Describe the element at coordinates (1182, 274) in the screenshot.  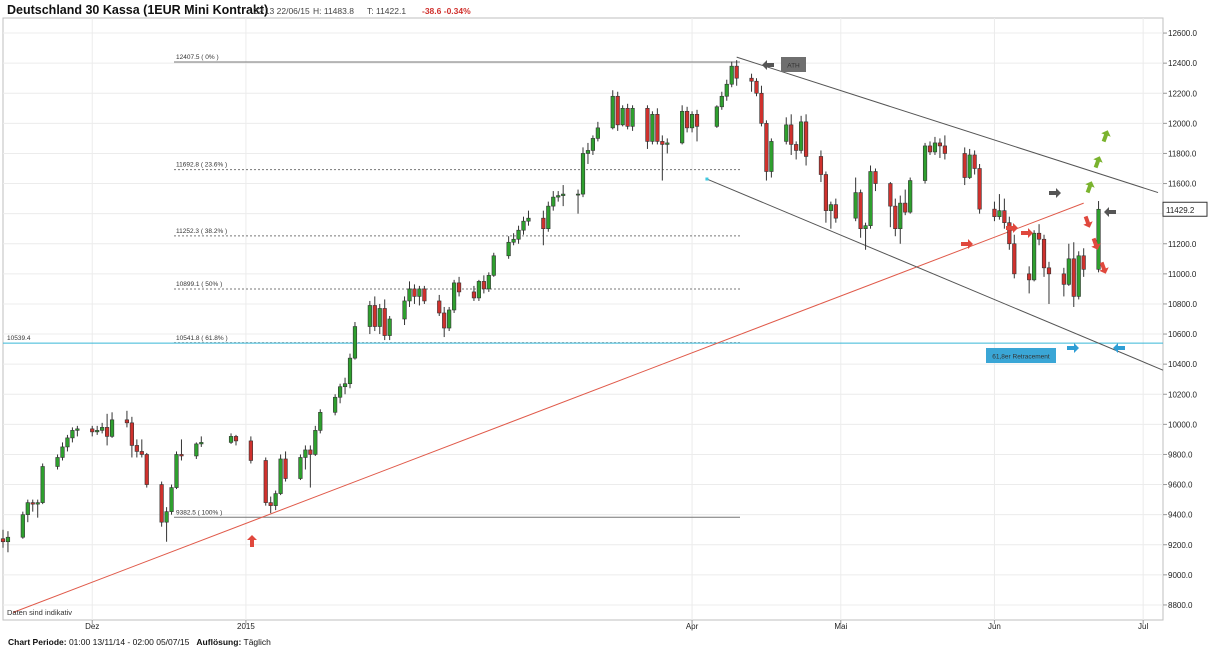
I see `y-tick-label: 11000.0` at that location.